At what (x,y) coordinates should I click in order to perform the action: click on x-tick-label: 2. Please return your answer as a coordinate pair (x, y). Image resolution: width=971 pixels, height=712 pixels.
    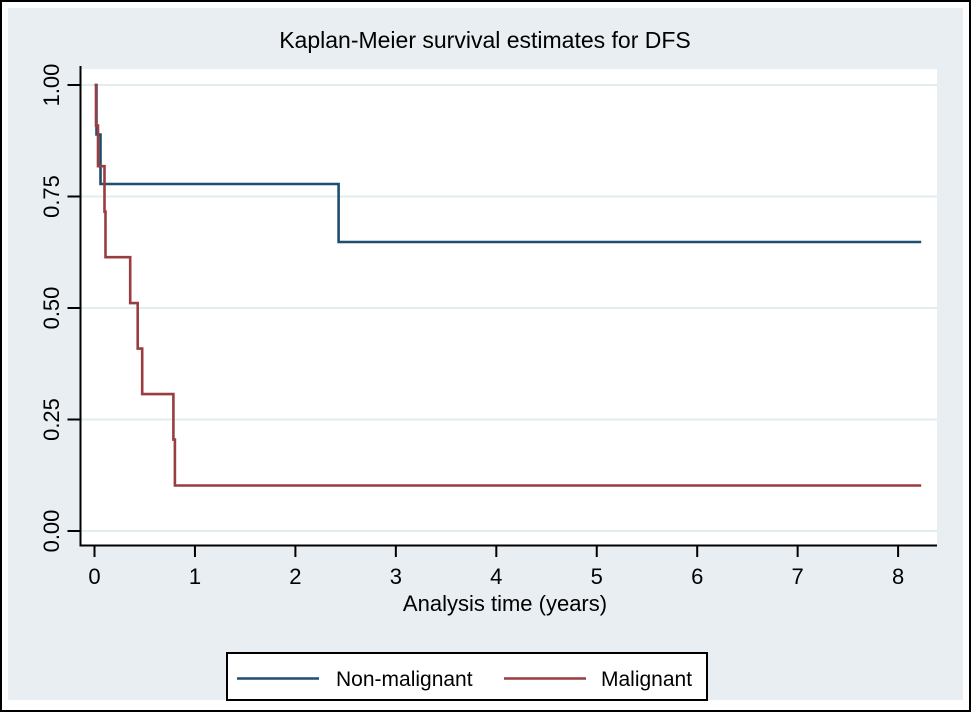
    Looking at the image, I should click on (295, 576).